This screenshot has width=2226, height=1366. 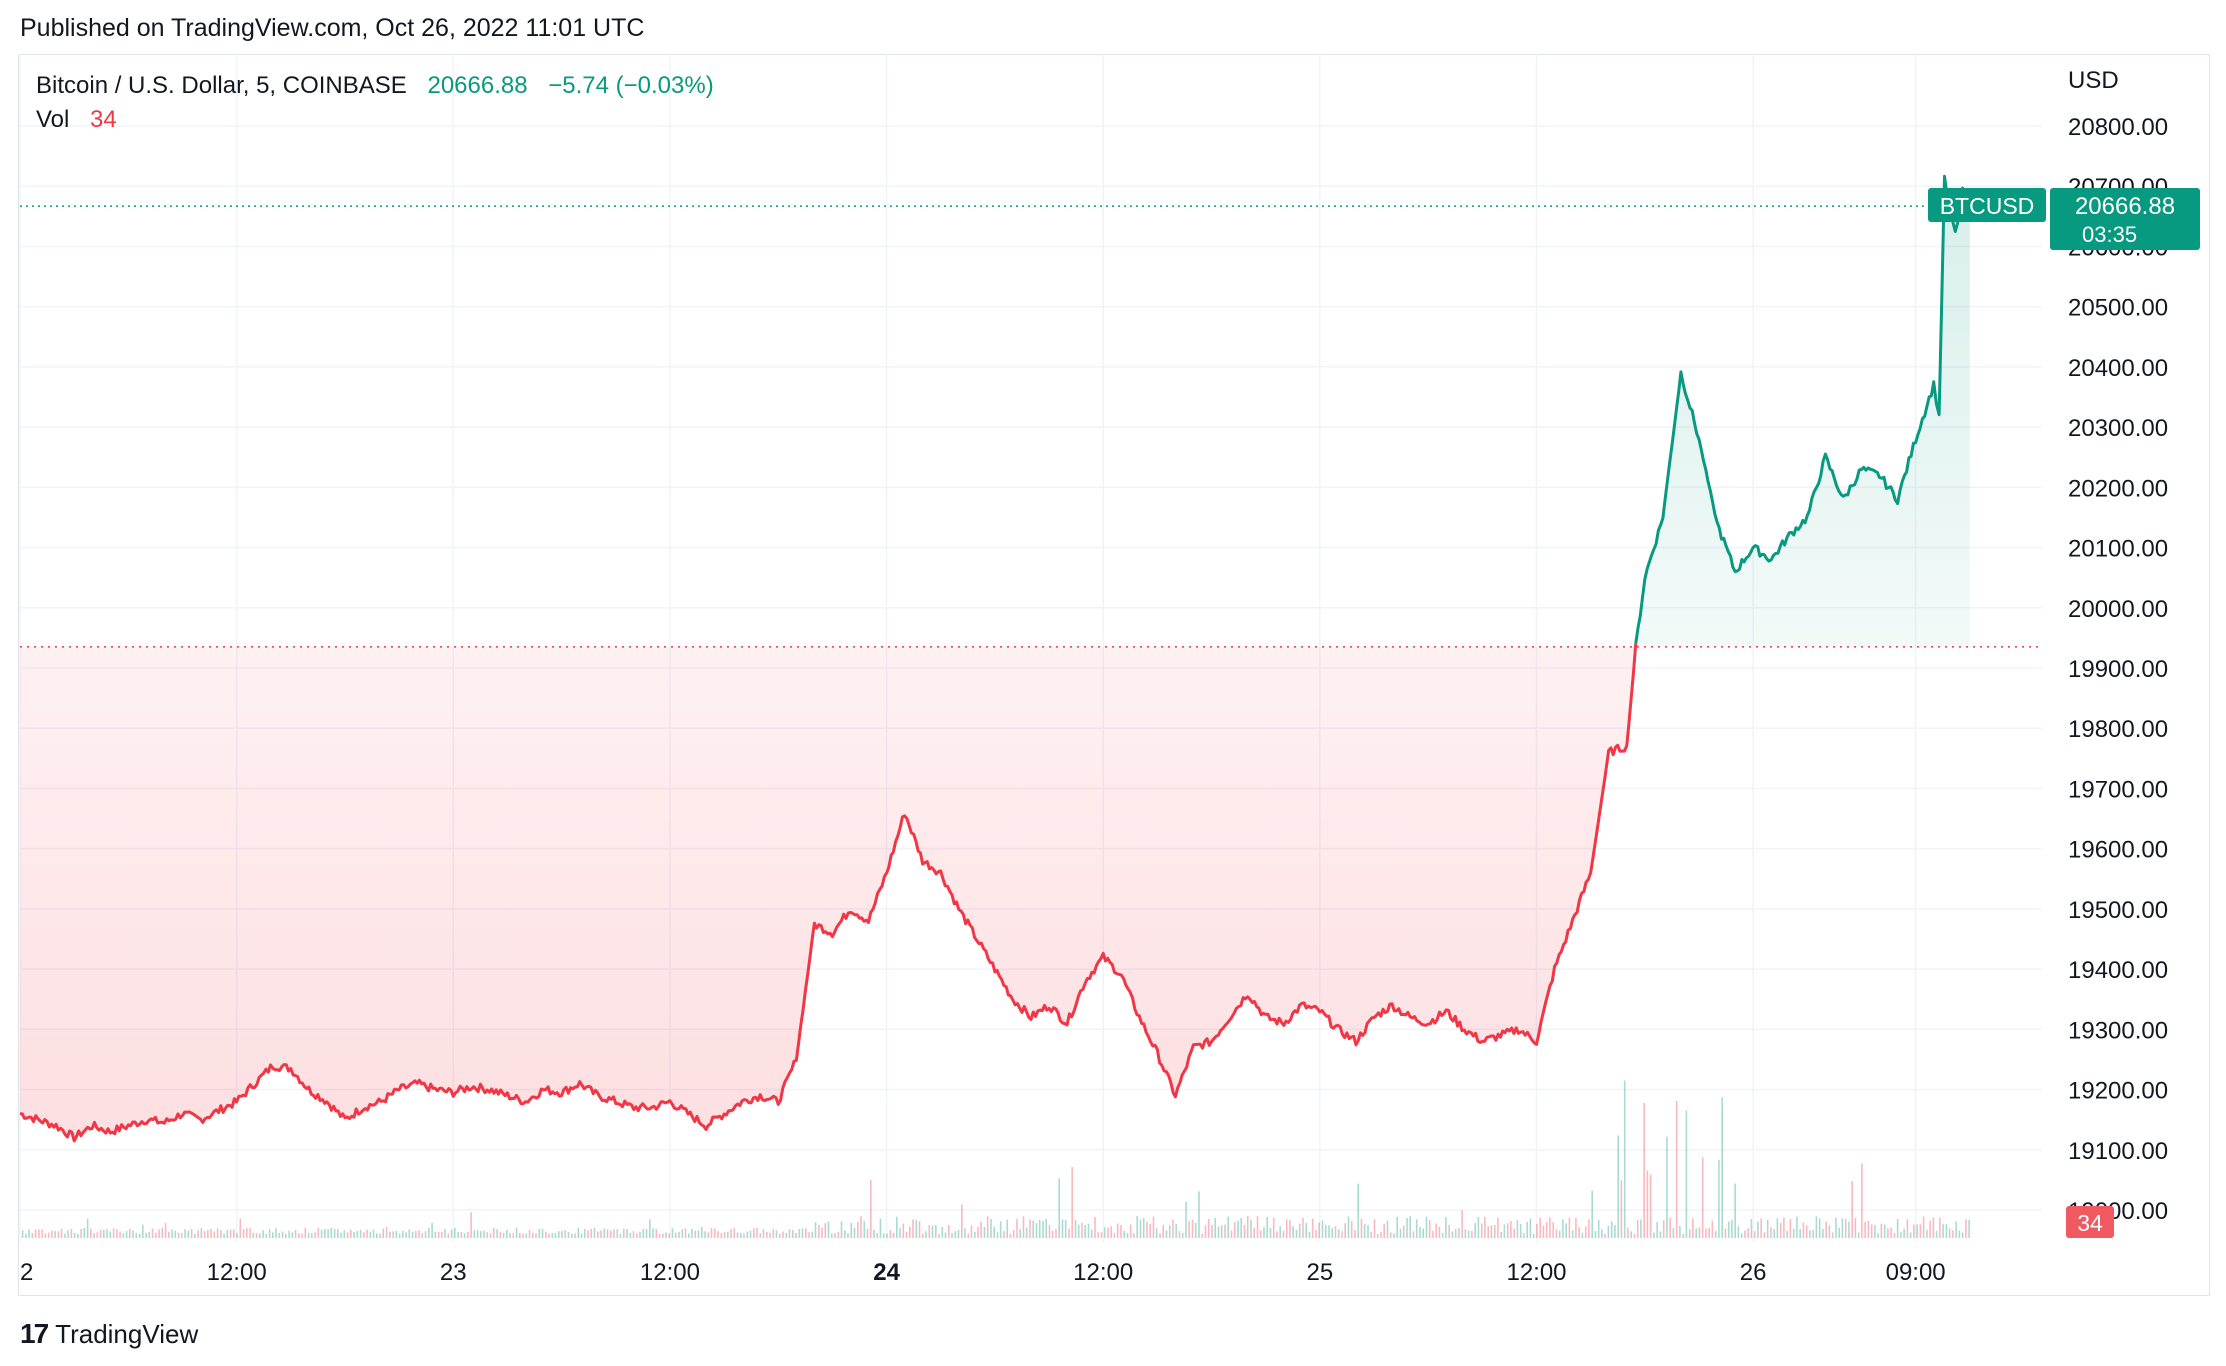 What do you see at coordinates (109, 1334) in the screenshot?
I see `tradingview-logo: 17 TradingView` at bounding box center [109, 1334].